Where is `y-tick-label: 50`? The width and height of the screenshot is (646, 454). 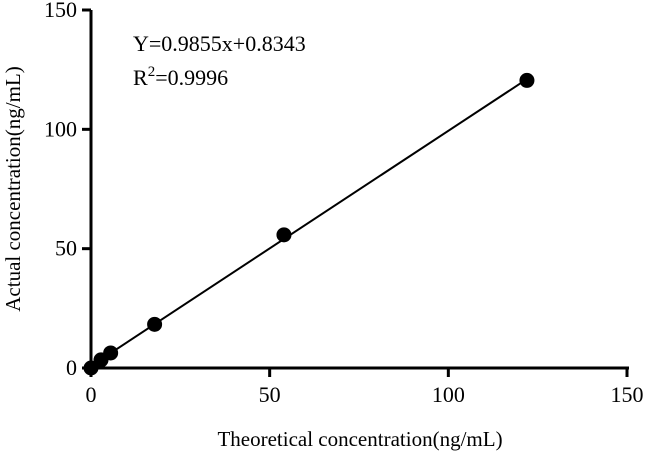 y-tick-label: 50 is located at coordinates (66, 248).